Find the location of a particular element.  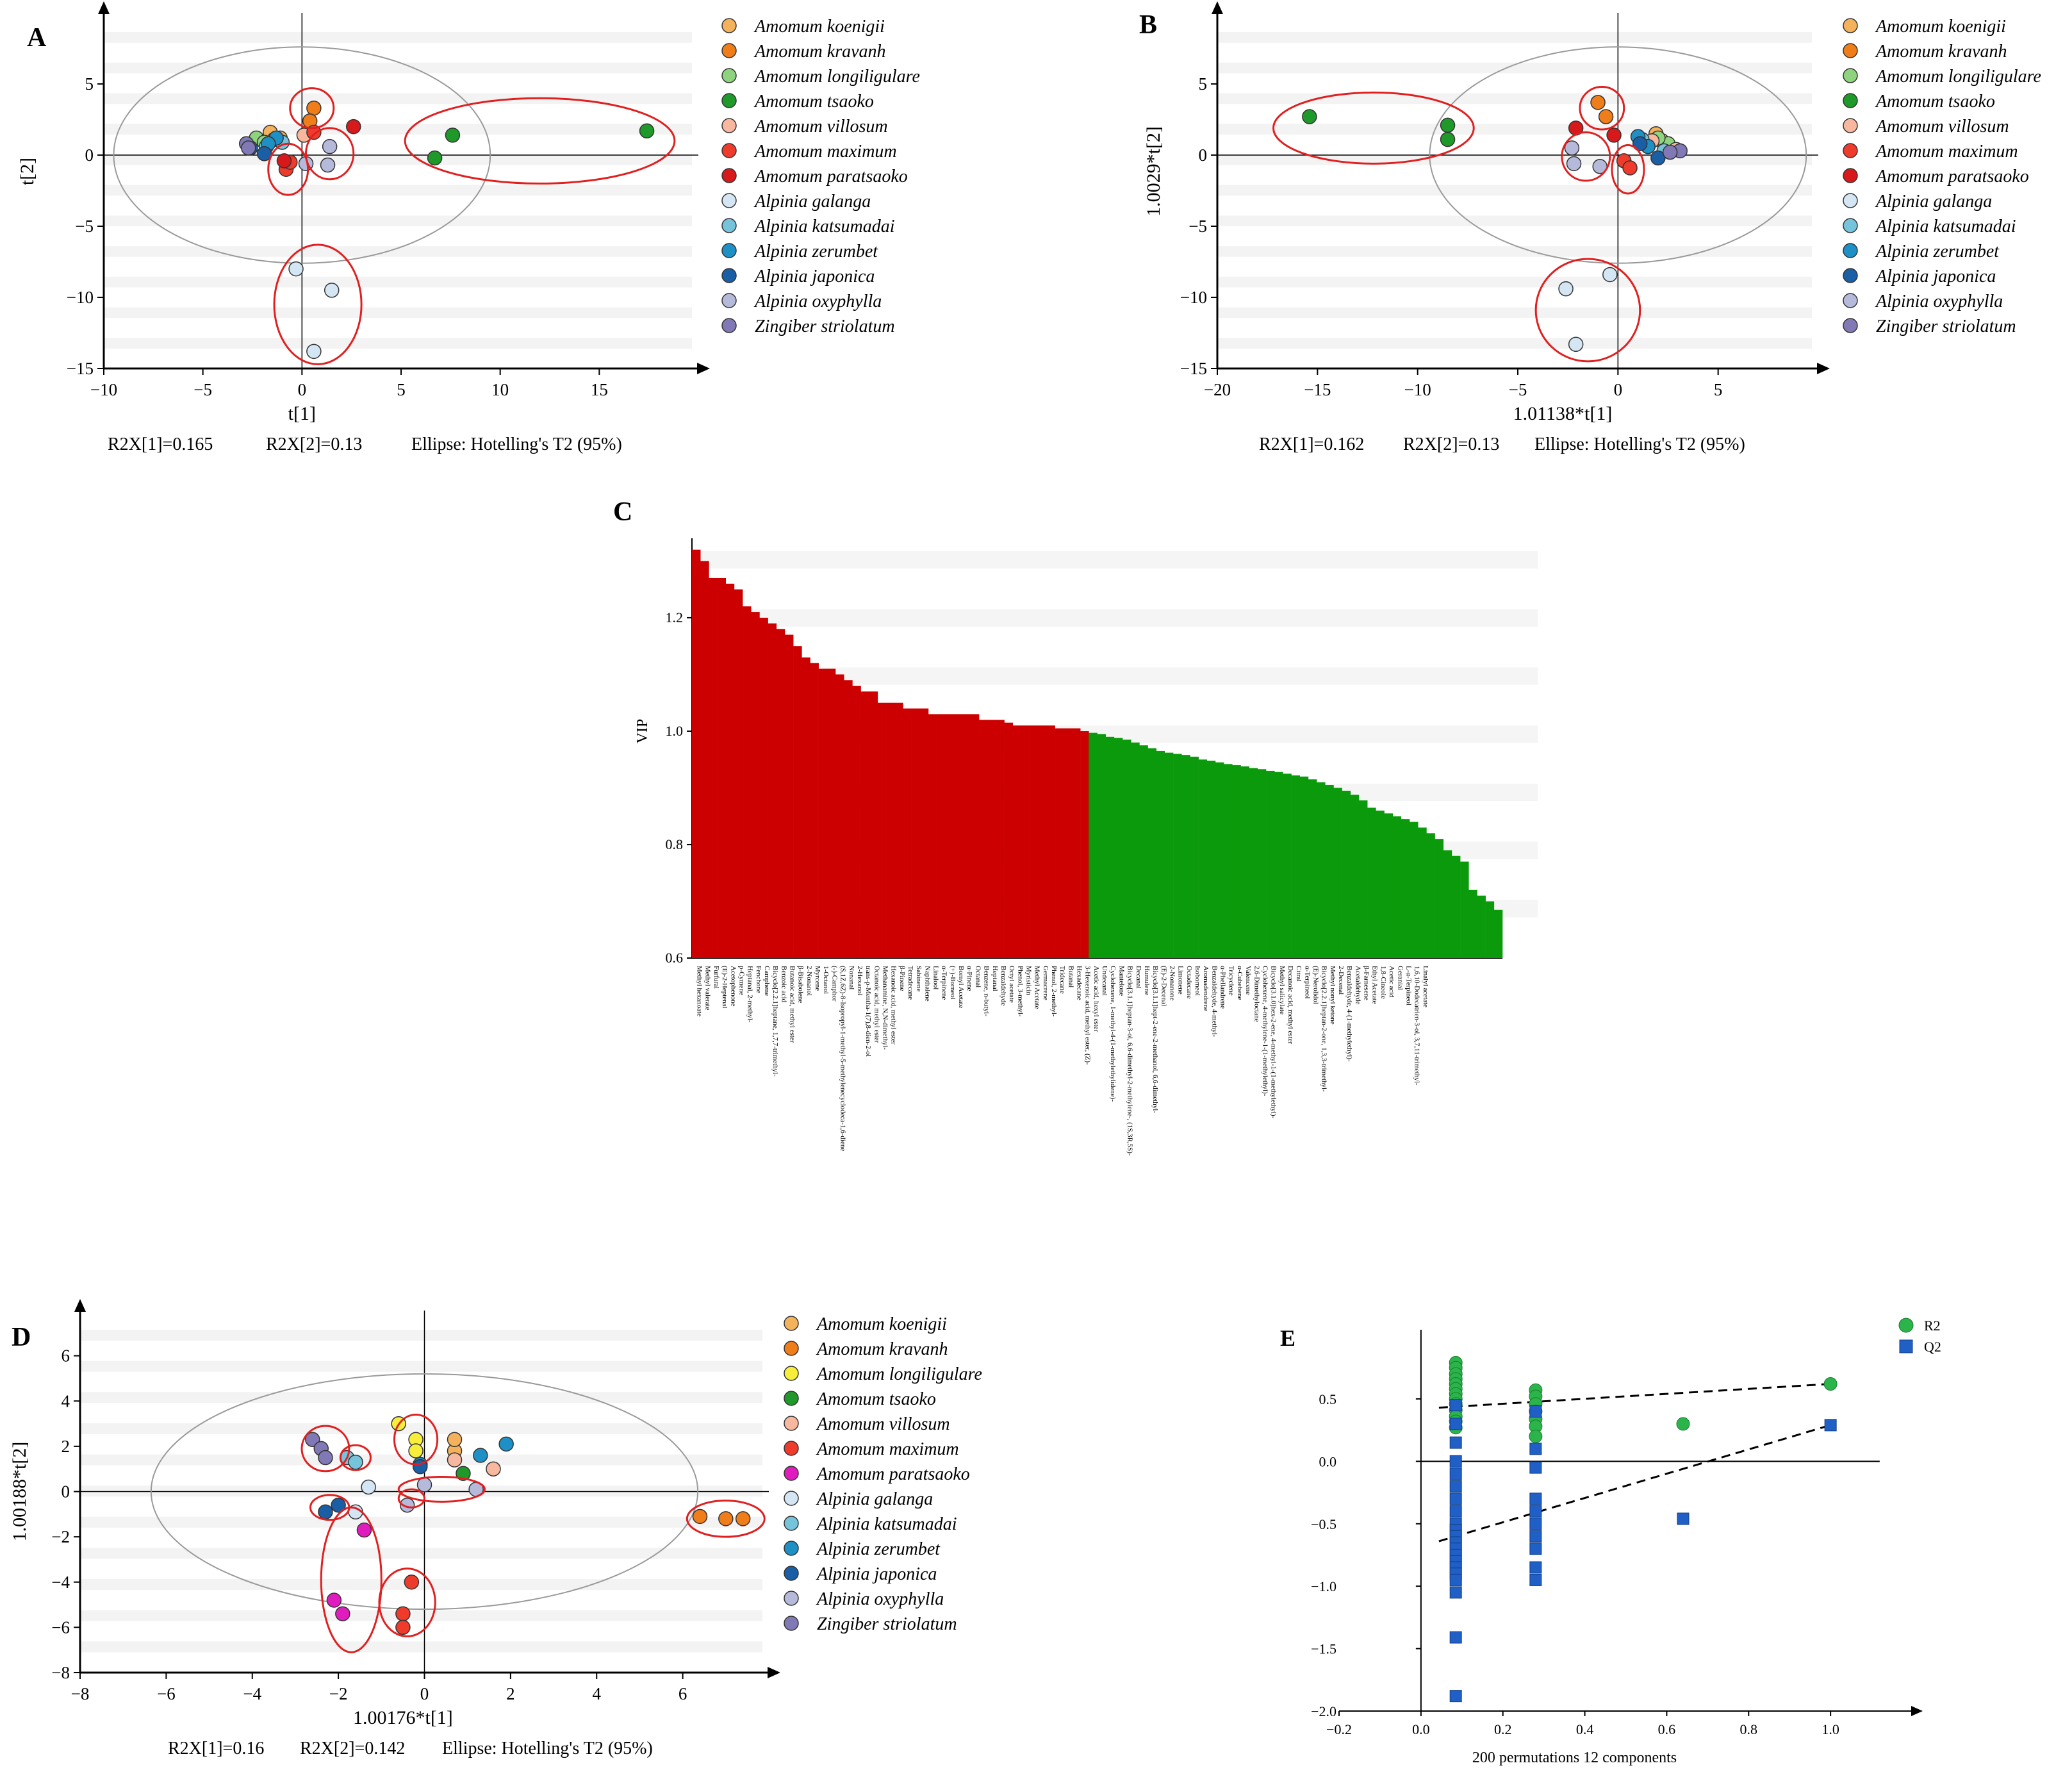

category-label: Undecanal is located at coordinates (1104, 981).